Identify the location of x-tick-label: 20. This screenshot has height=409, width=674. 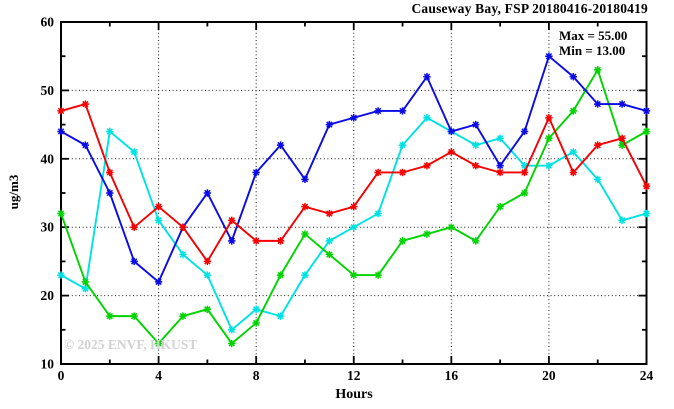
(549, 375).